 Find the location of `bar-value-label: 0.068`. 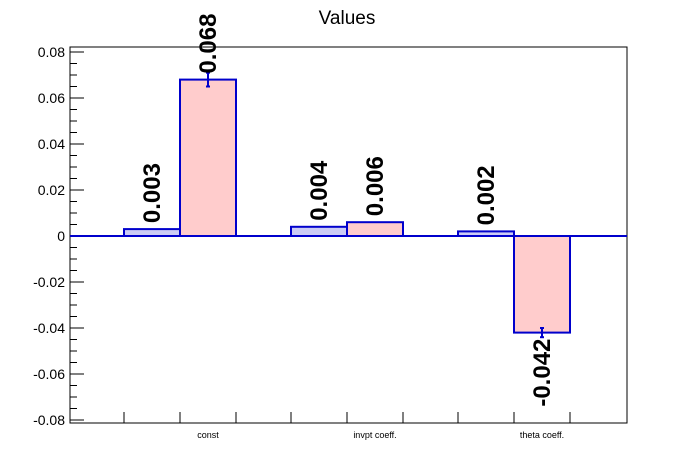

bar-value-label: 0.068 is located at coordinates (208, 44).